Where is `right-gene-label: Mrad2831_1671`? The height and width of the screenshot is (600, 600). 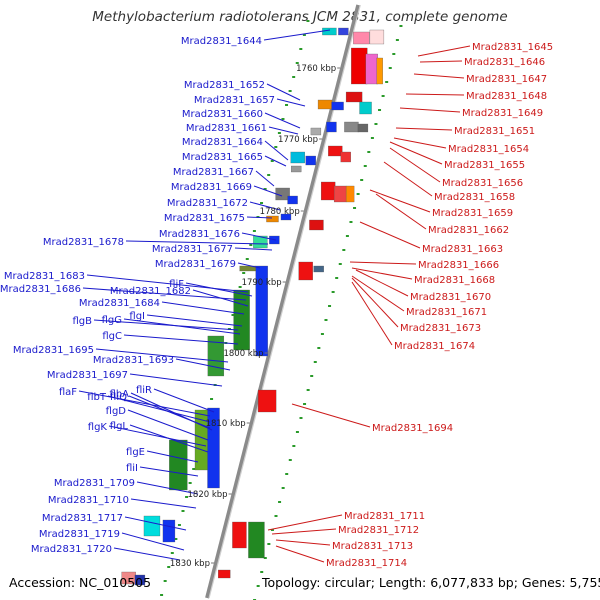 right-gene-label: Mrad2831_1671 is located at coordinates (446, 312).